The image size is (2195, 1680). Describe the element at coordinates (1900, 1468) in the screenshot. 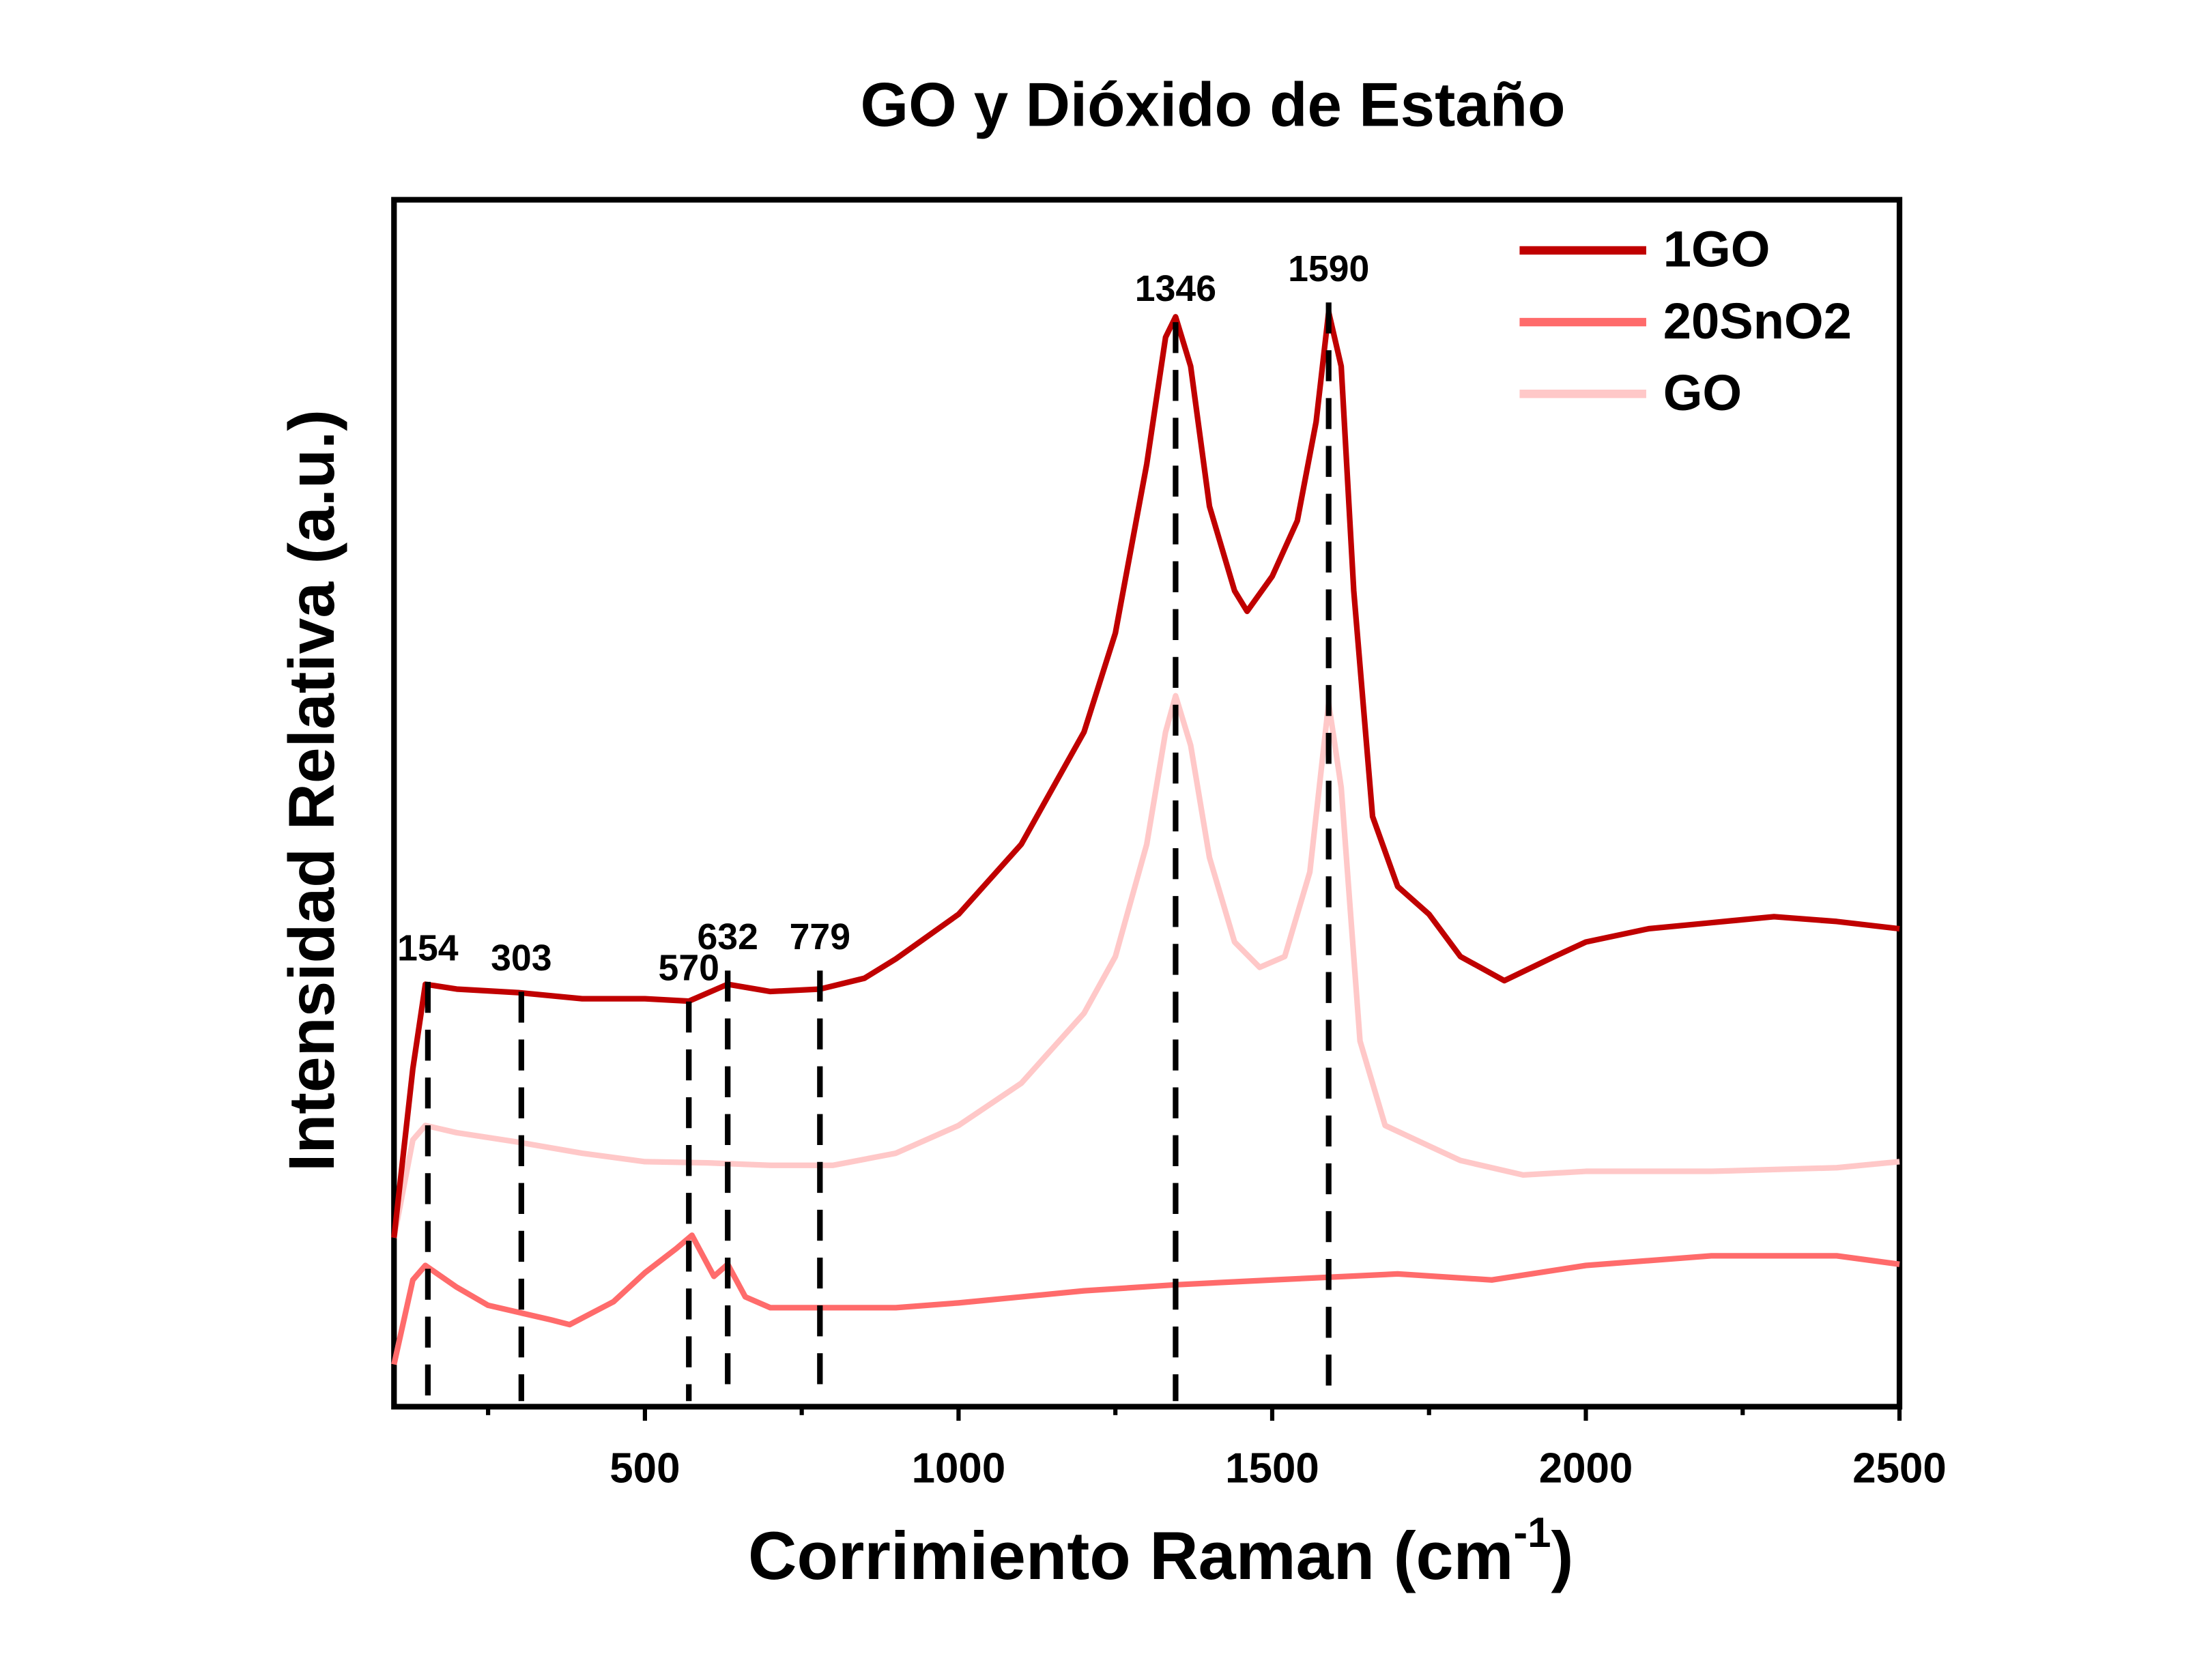

I see `x-tick-label: 2500` at that location.